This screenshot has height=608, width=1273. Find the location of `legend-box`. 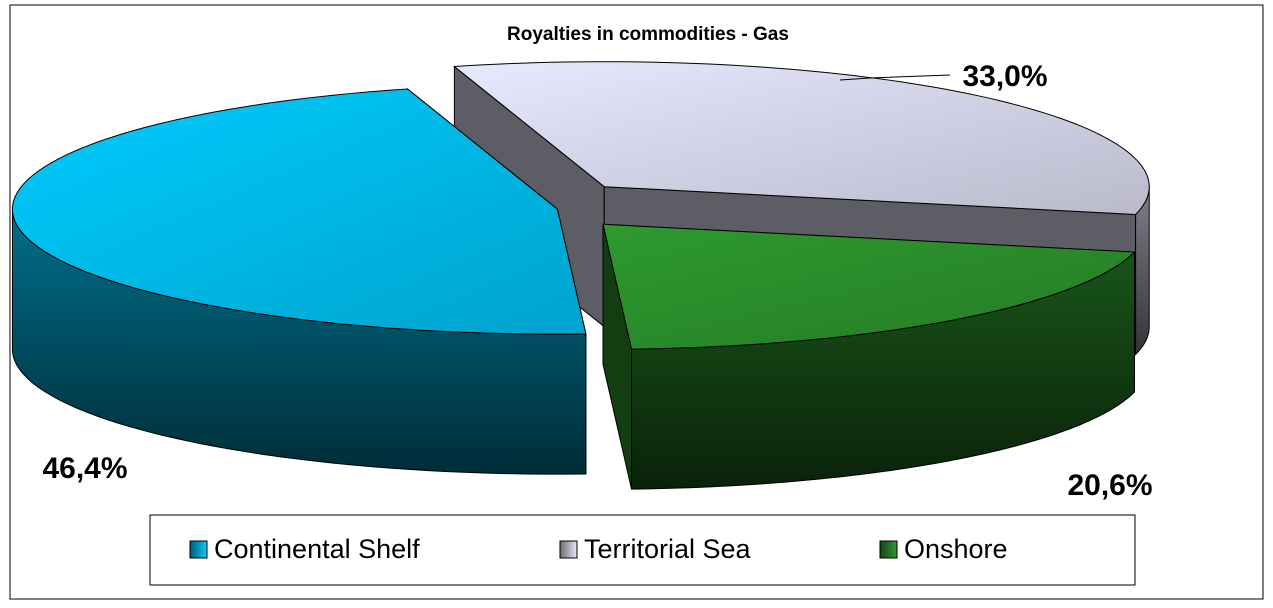

legend-box is located at coordinates (642, 550).